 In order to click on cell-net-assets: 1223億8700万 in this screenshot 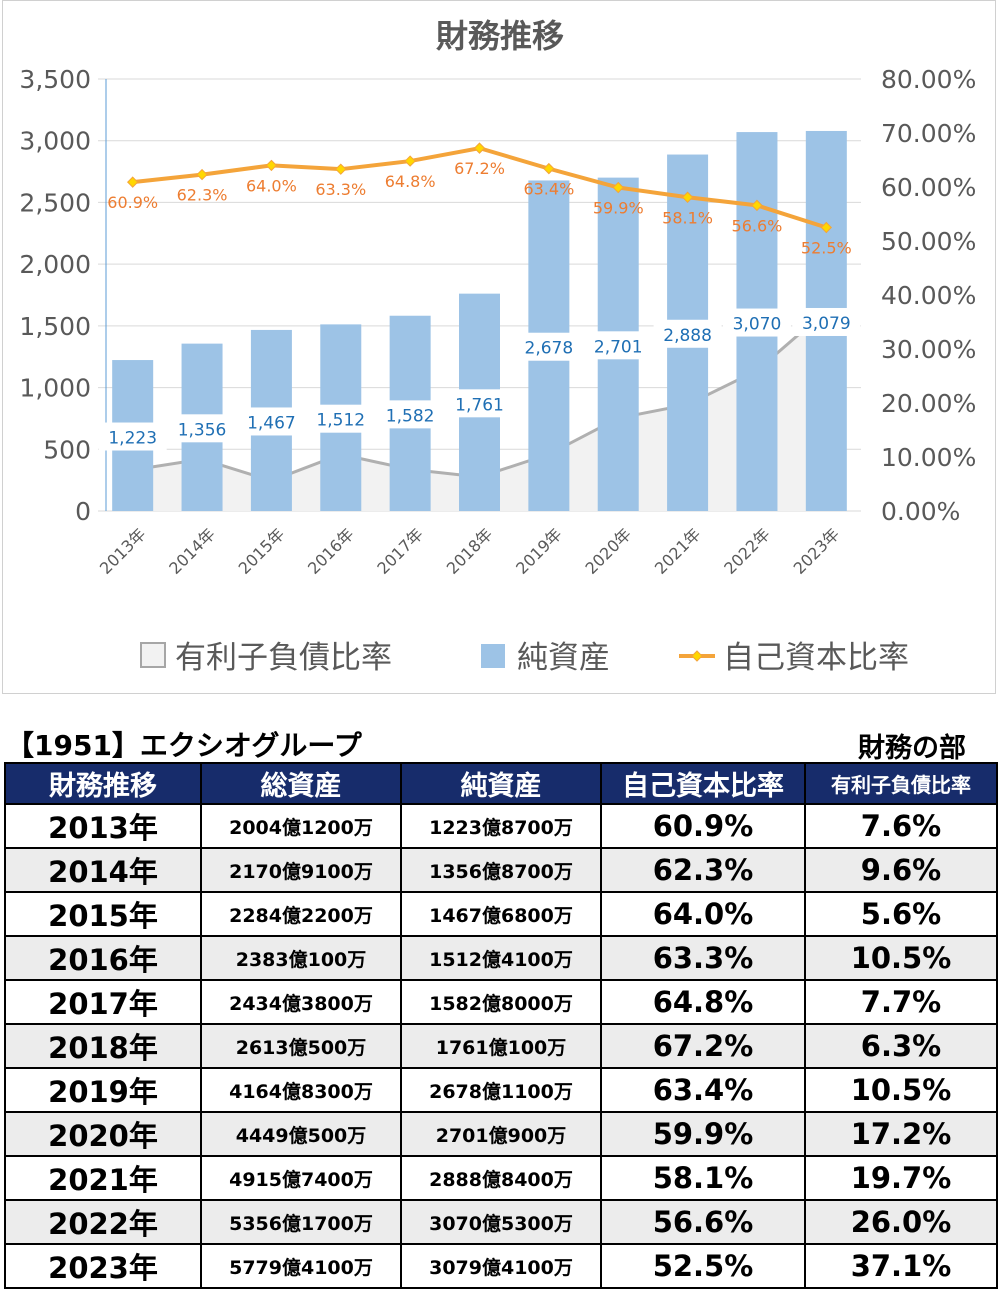, I will do `click(501, 826)`.